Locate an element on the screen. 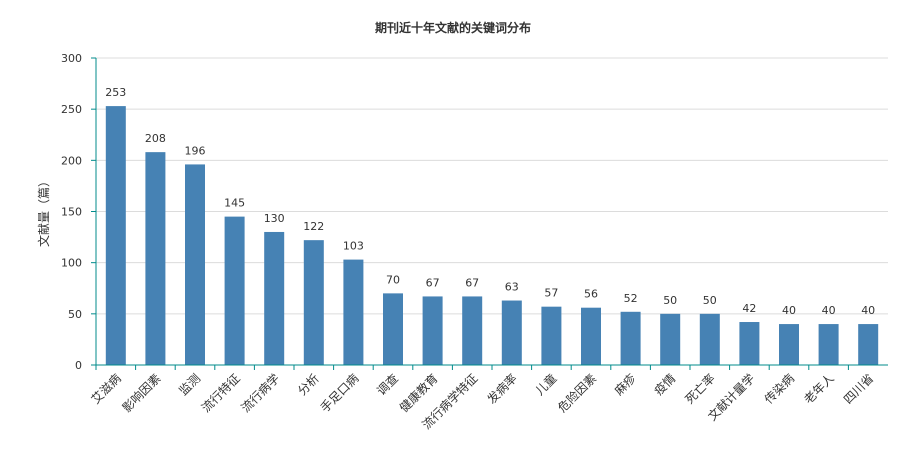 This screenshot has width=906, height=450. x-tick-label: 影响因素 is located at coordinates (141, 393).